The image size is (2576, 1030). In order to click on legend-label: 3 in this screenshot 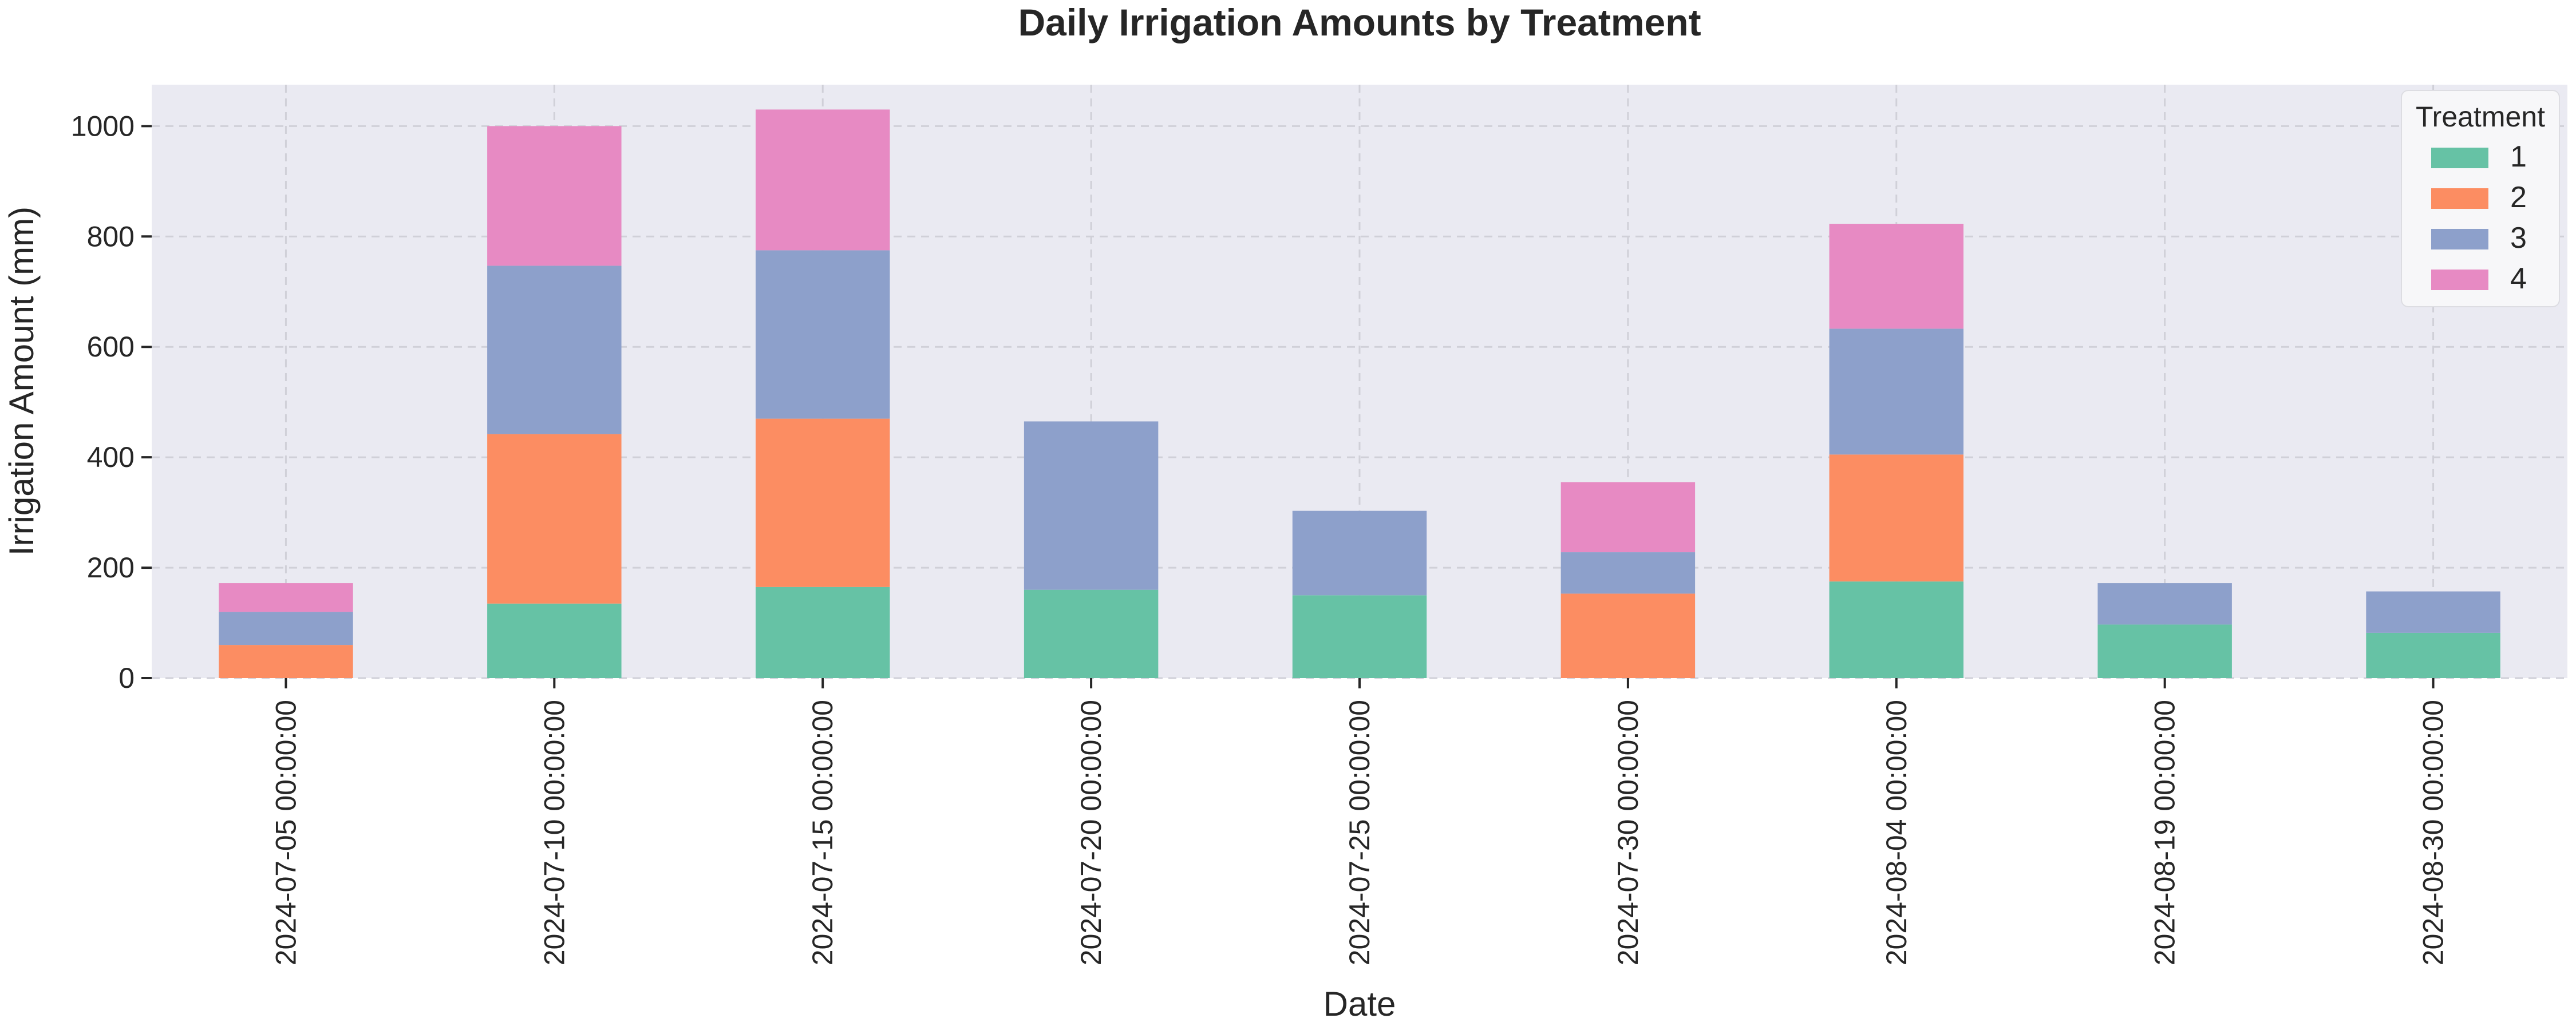, I will do `click(2518, 238)`.